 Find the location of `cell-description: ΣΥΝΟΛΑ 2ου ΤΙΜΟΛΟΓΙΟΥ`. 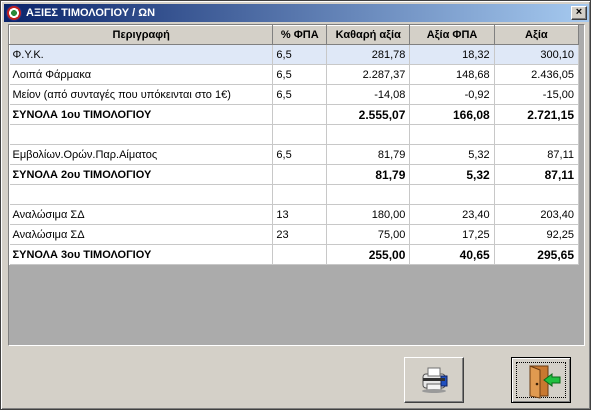

cell-description: ΣΥΝΟΛΑ 2ου ΤΙΜΟΛΟΓΙΟΥ is located at coordinates (141, 174).